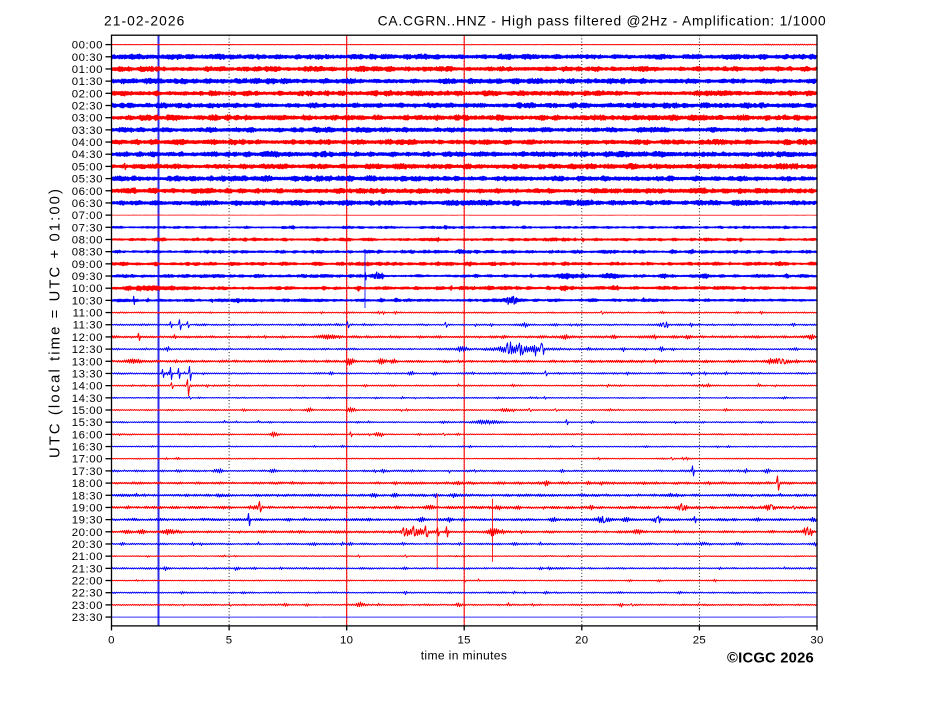 This screenshot has height=701, width=927. Describe the element at coordinates (87, 533) in the screenshot. I see `svg-text: 20:00` at that location.